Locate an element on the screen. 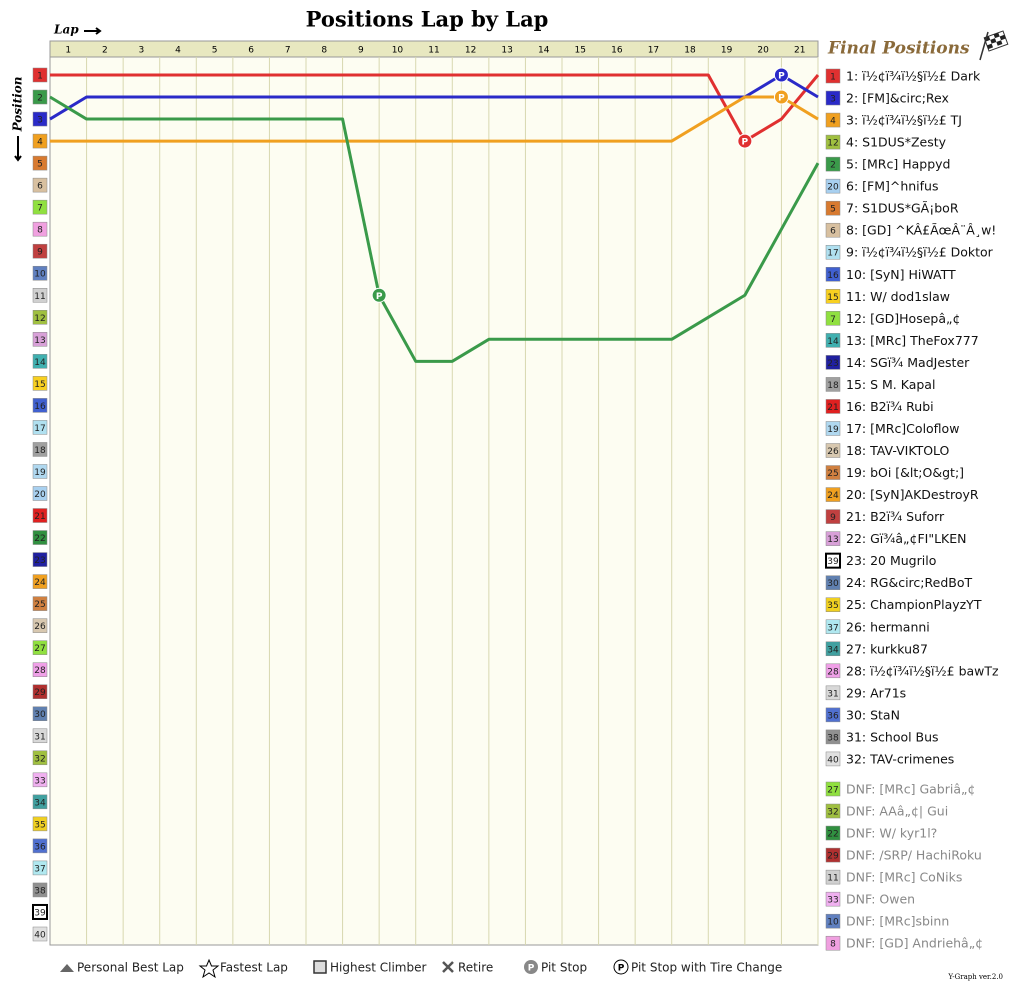 The width and height of the screenshot is (1016, 986). final-name: DNF: /SRP/ HachiRoku is located at coordinates (914, 855).